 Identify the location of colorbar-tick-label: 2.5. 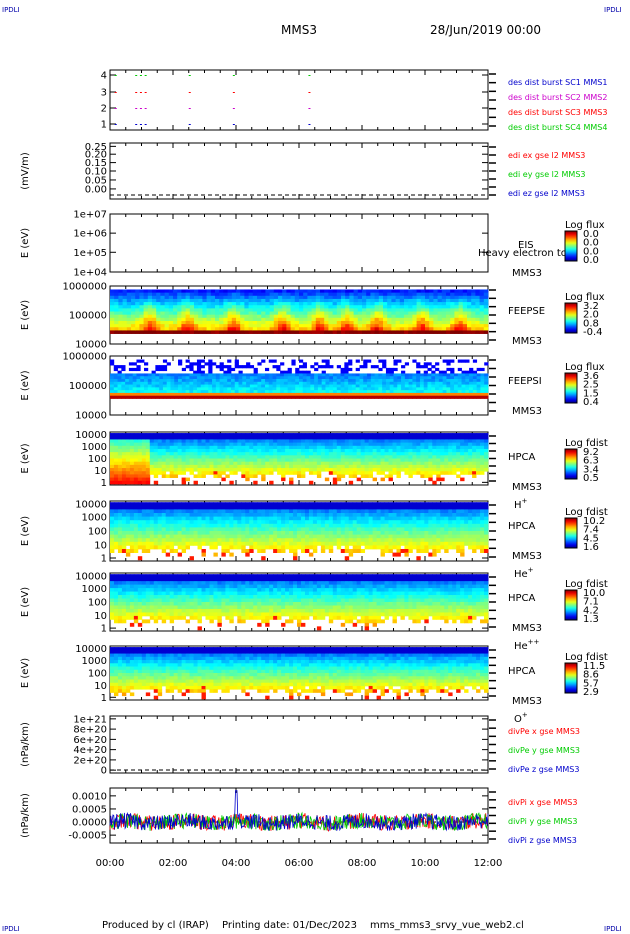
(591, 385).